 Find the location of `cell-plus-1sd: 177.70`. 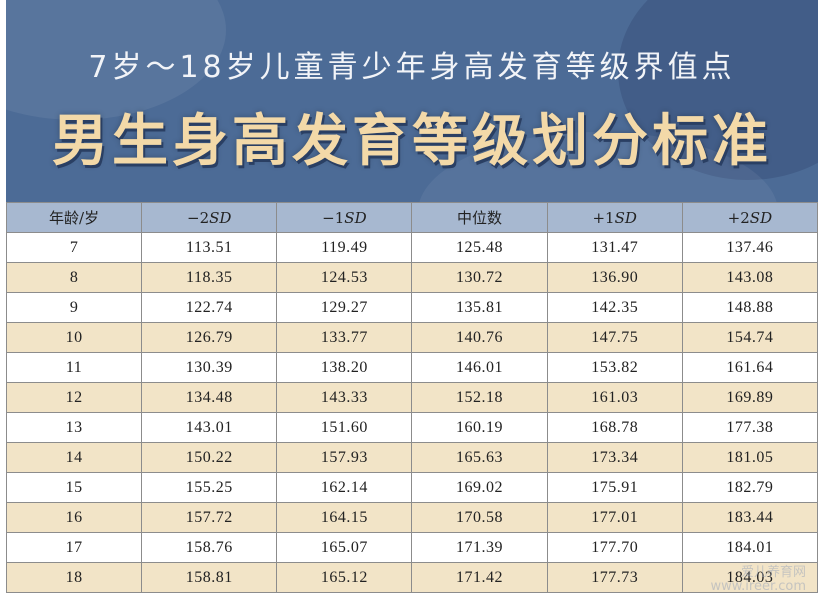

cell-plus-1sd: 177.70 is located at coordinates (614, 547).